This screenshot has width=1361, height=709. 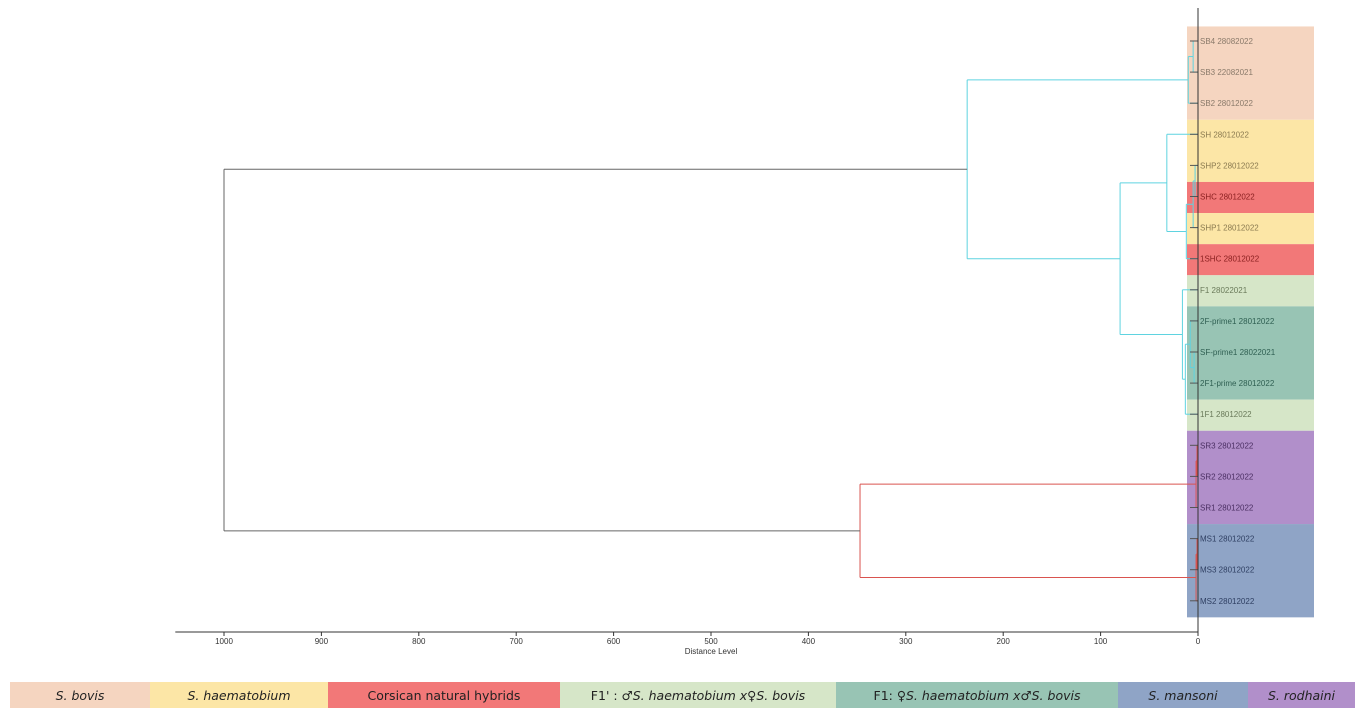 What do you see at coordinates (1198, 641) in the screenshot?
I see `x-tick-label: 0` at bounding box center [1198, 641].